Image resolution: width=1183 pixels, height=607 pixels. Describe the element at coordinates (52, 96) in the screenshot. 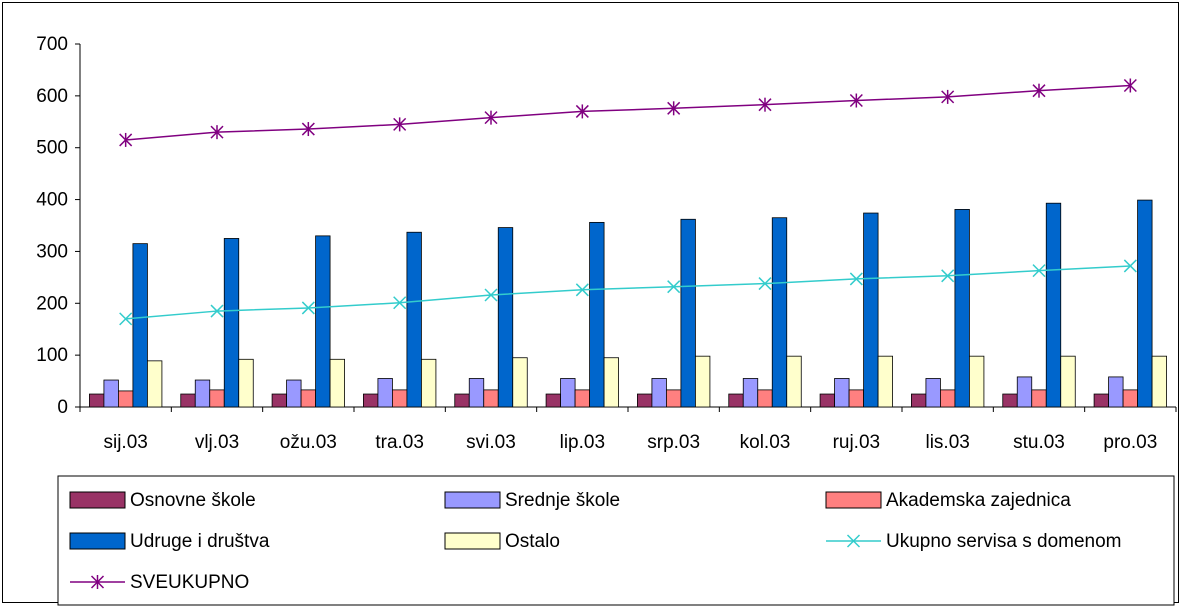

I see `y-tick-label: 600` at that location.